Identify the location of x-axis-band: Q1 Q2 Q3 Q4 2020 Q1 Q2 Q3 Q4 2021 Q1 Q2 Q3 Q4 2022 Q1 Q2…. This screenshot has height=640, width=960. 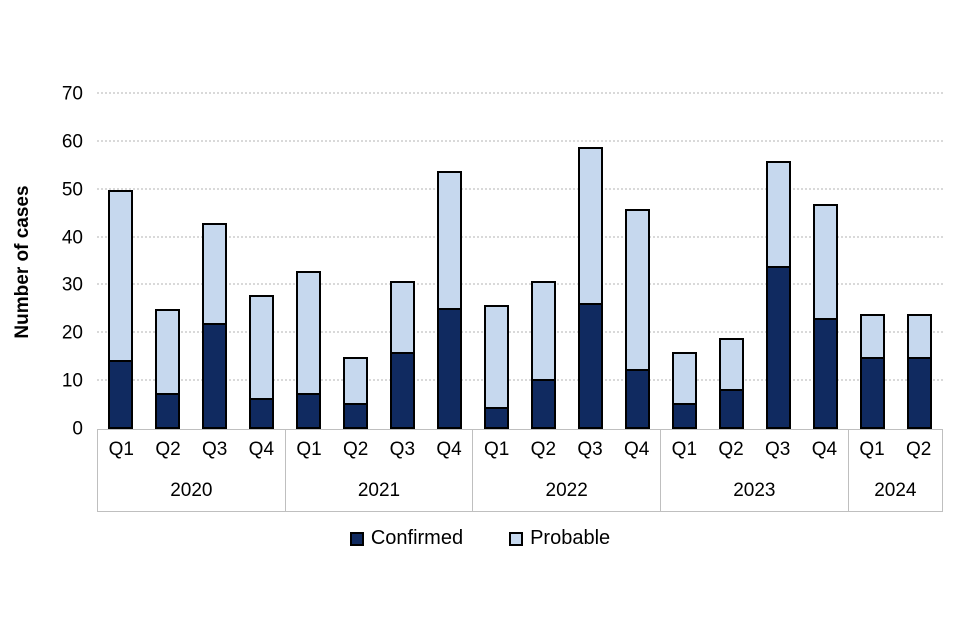
(520, 470).